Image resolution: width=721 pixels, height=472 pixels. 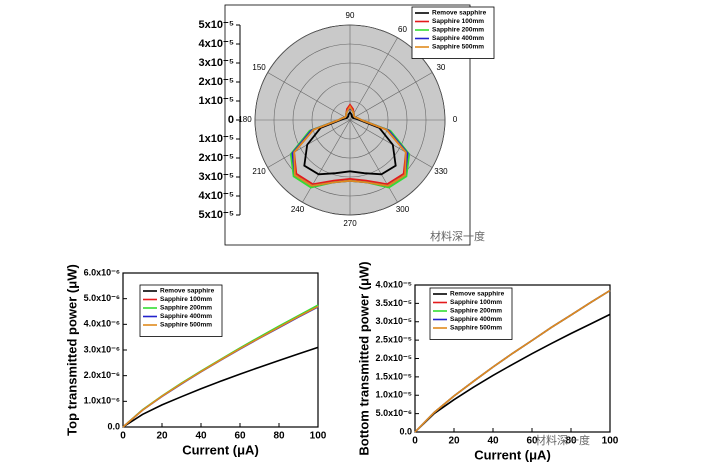 I want to click on theta-tick-label: 90, so click(x=350, y=15).